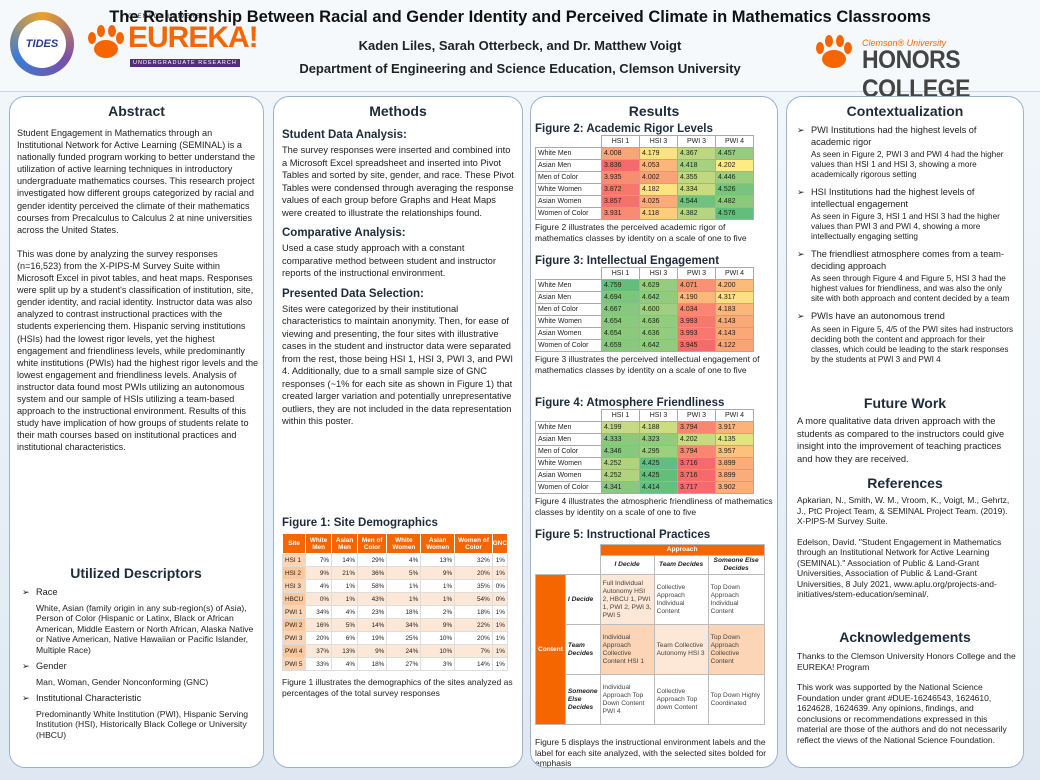 The width and height of the screenshot is (1040, 780). Describe the element at coordinates (294, 573) in the screenshot. I see `demo-cell: HSI 2` at that location.